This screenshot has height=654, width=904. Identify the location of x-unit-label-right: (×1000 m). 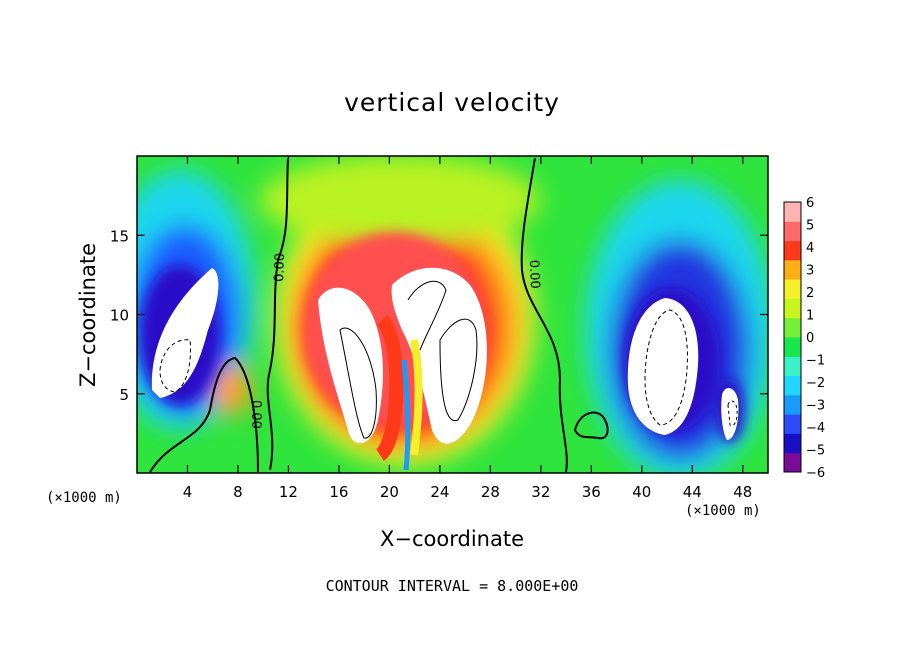
(723, 511).